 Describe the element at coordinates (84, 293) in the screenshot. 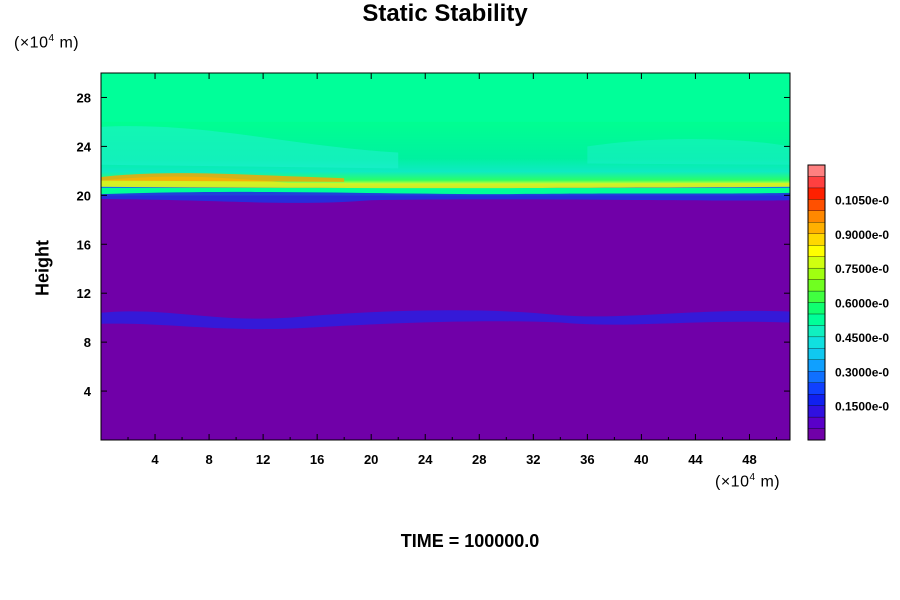

I see `y-tick-label: 12` at that location.